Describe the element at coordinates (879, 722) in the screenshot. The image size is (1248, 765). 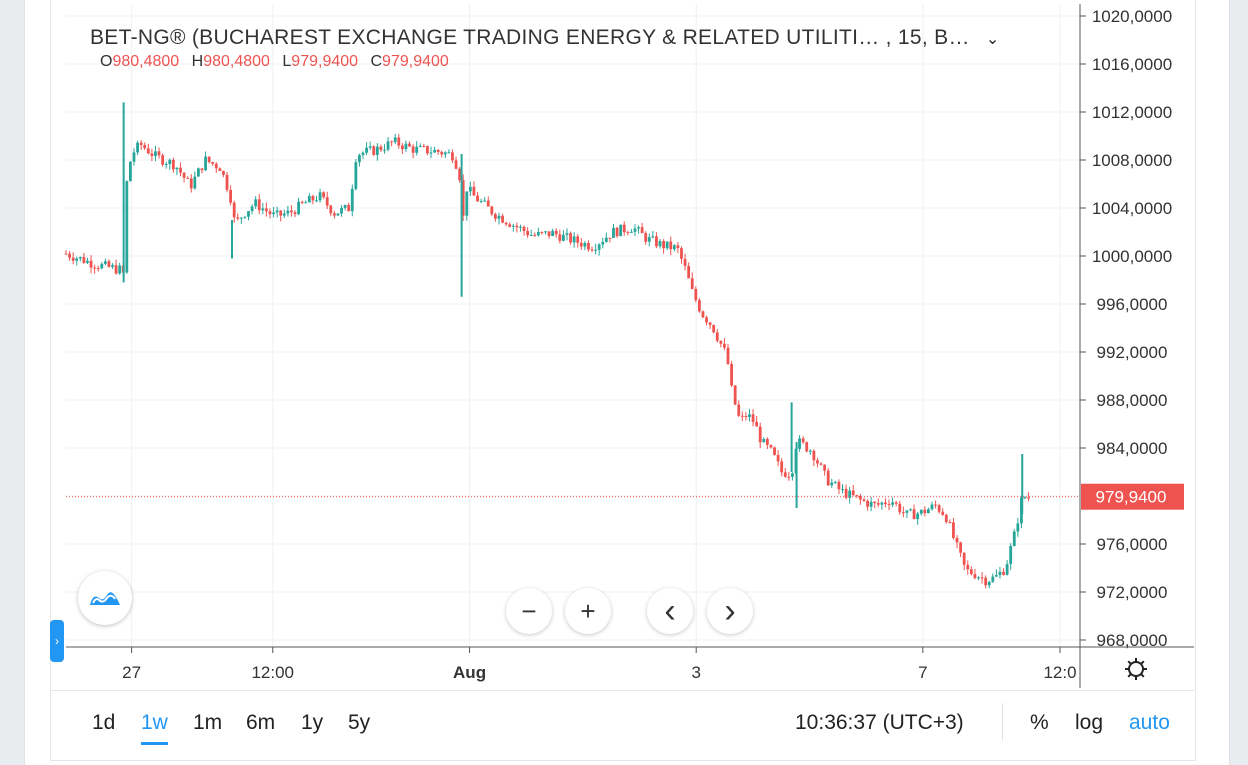
I see `clock-timezone: 10:36:37 (UTC+3)` at that location.